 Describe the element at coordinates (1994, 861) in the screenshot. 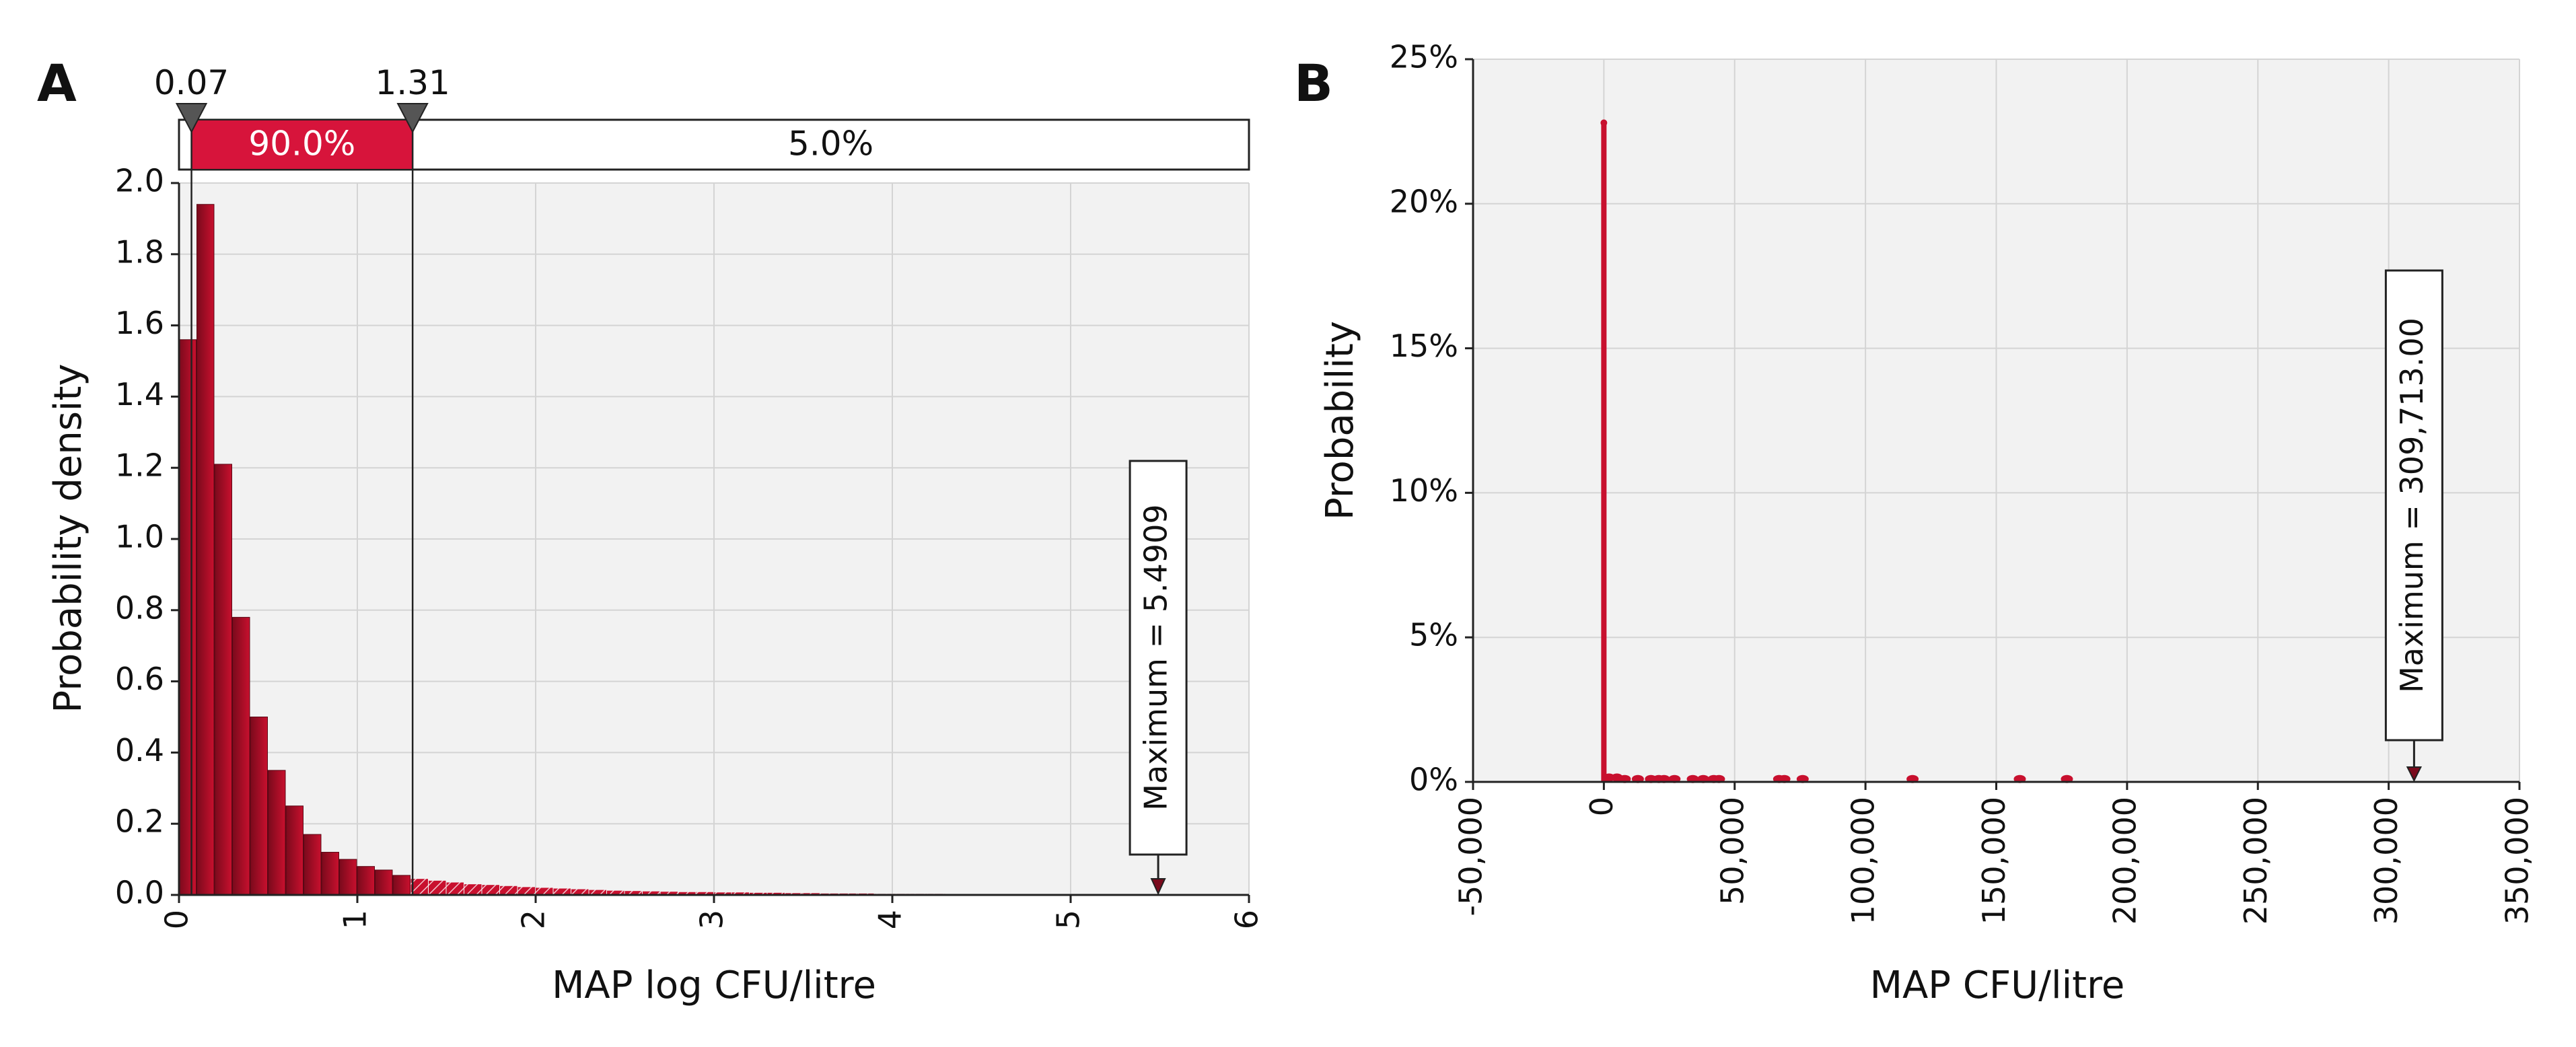

I see `x-tick-label: 150,000` at that location.